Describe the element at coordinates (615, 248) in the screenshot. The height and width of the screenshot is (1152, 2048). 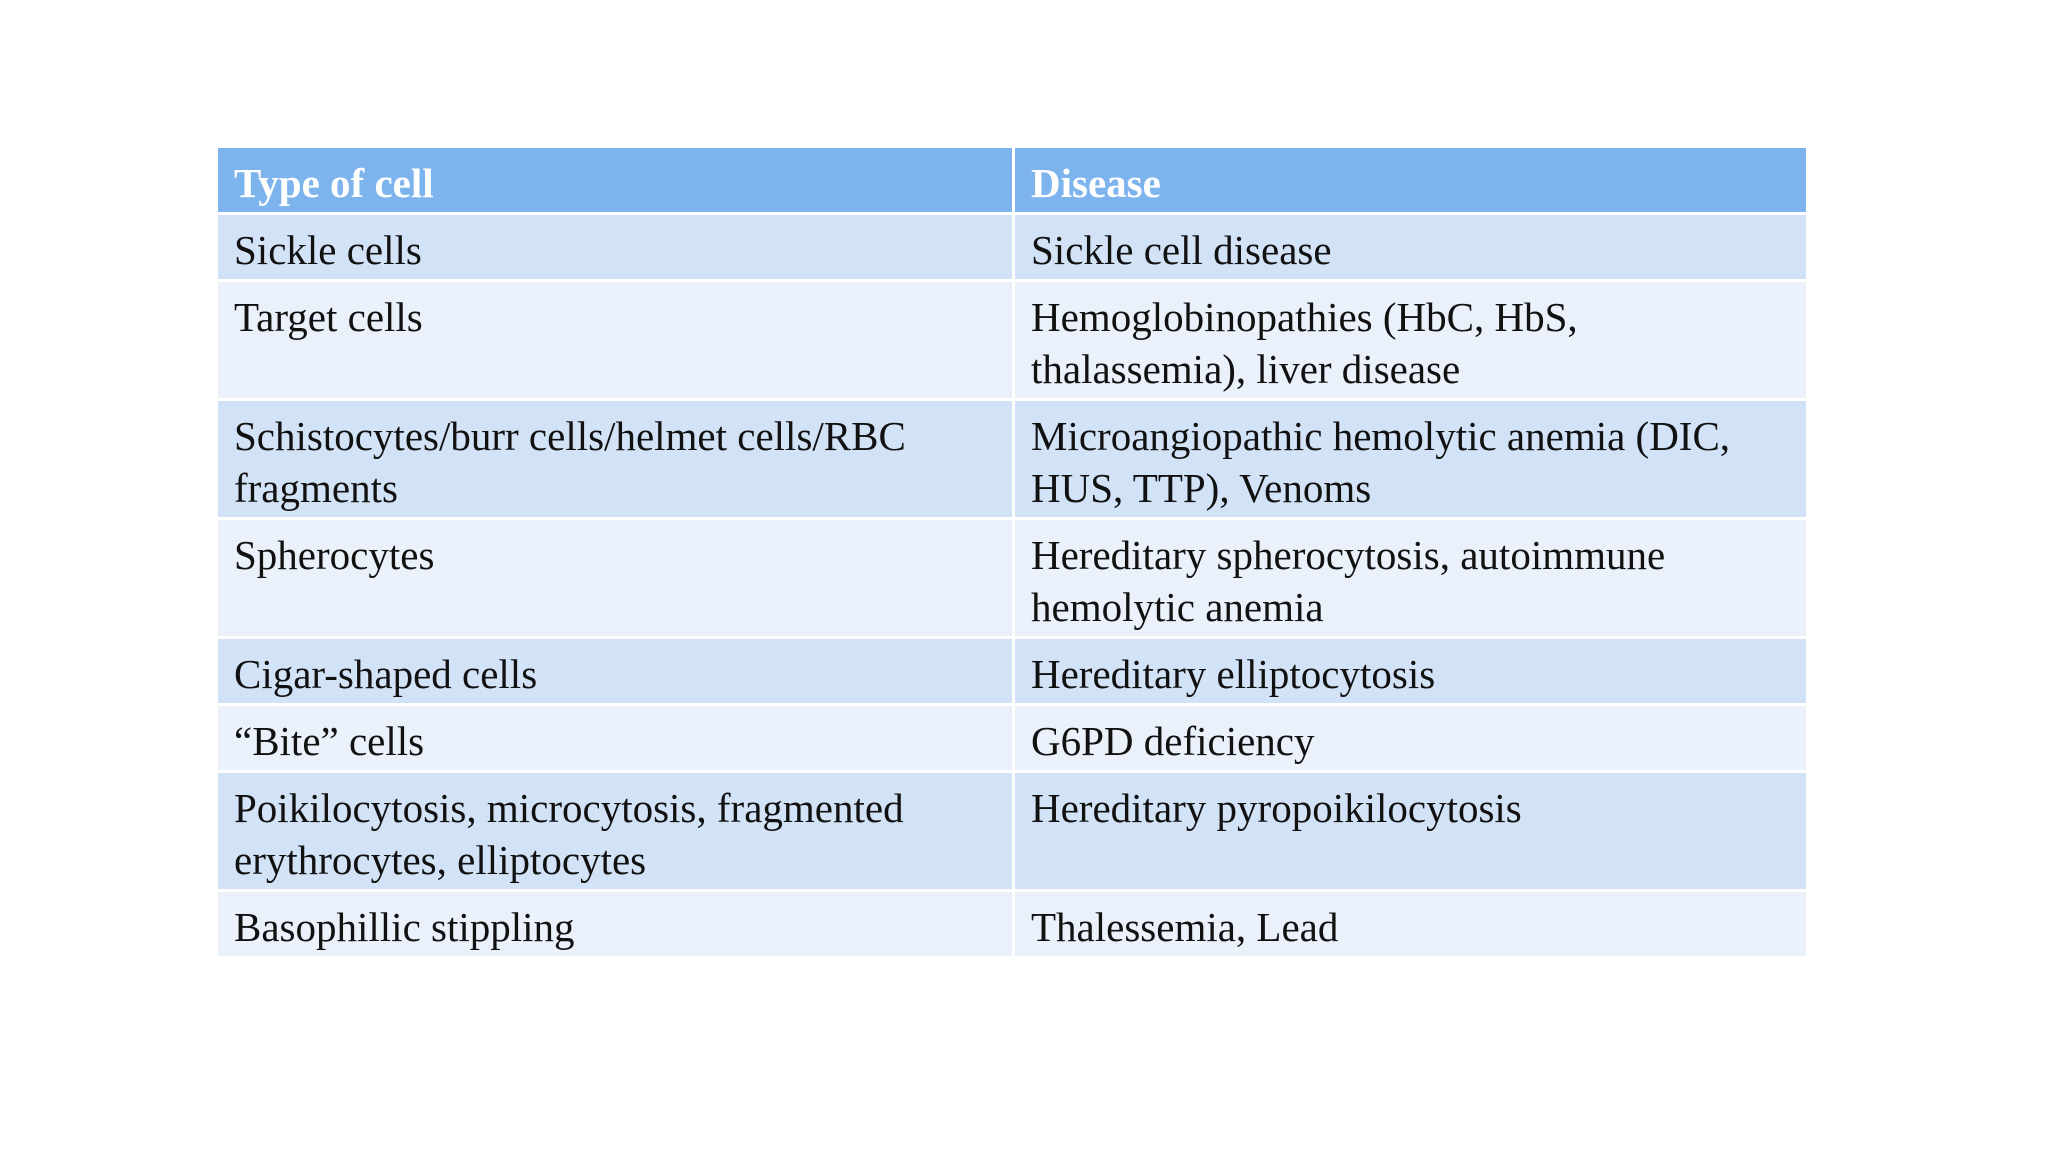
I see `cell-type: Sickle cells` at that location.